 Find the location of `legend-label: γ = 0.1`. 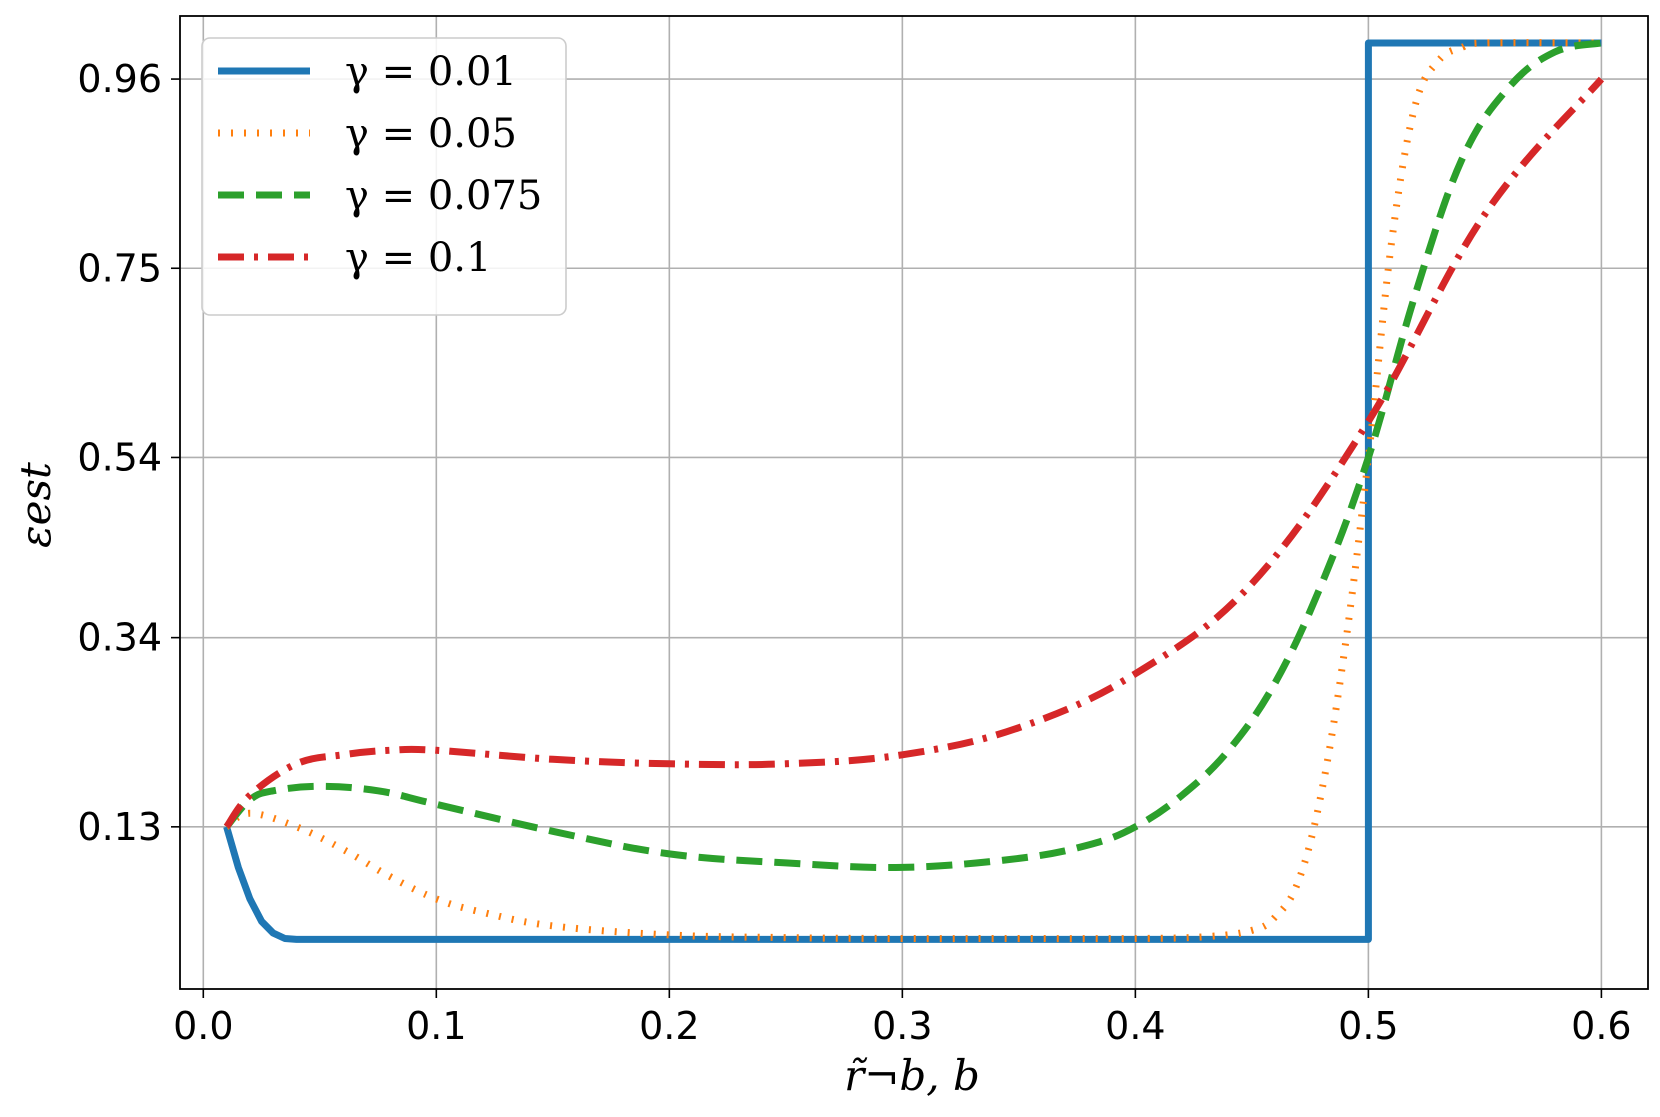

legend-label: γ = 0.1 is located at coordinates (418, 258).